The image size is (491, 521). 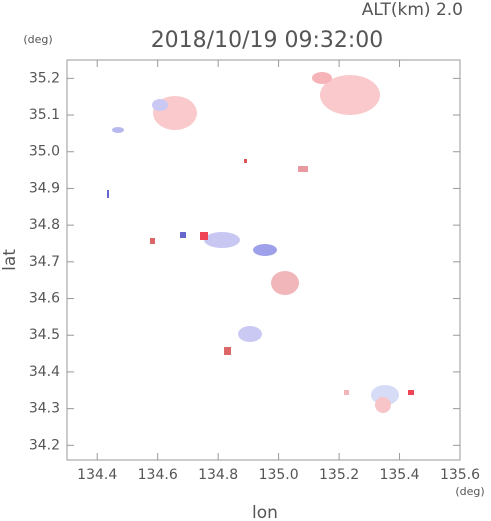 I want to click on y-tick-label: 35.0, so click(x=44, y=152).